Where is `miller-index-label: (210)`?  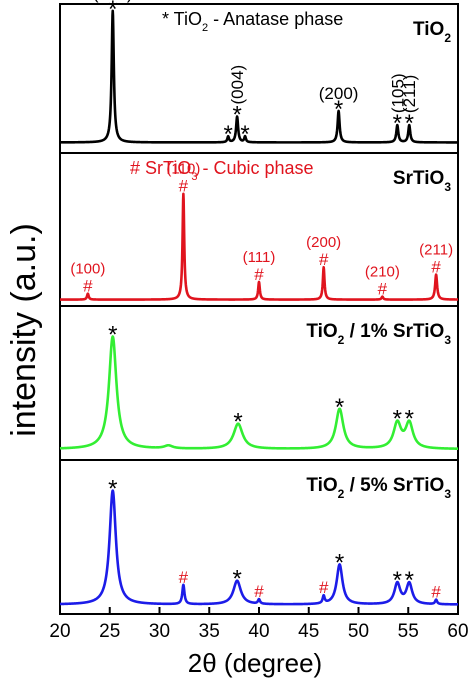
miller-index-label: (210) is located at coordinates (382, 272).